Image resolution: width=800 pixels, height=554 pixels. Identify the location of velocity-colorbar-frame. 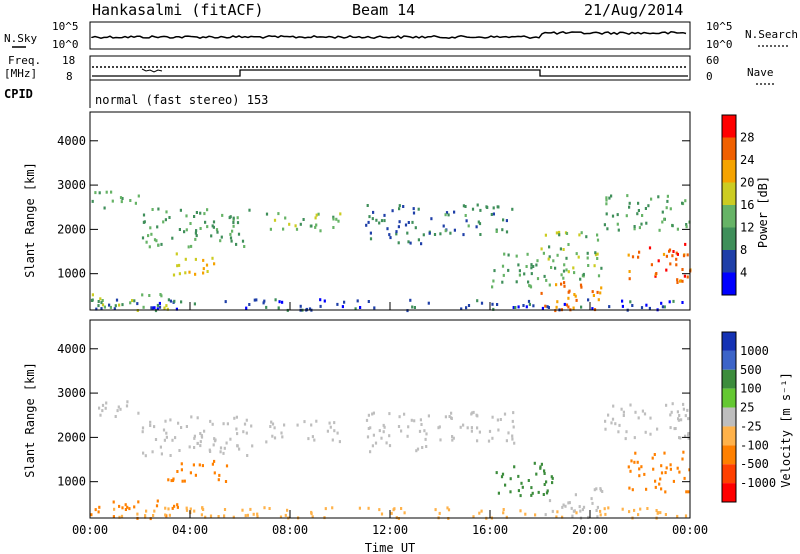
(729, 417).